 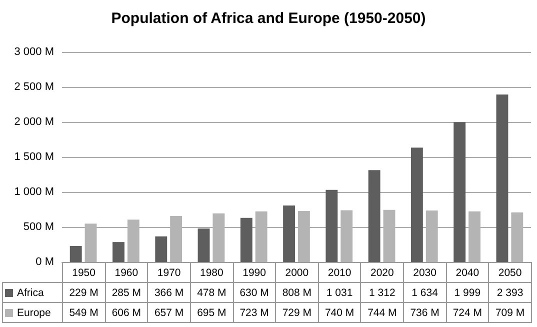 What do you see at coordinates (425, 292) in the screenshot?
I see `data-label: 1 634` at bounding box center [425, 292].